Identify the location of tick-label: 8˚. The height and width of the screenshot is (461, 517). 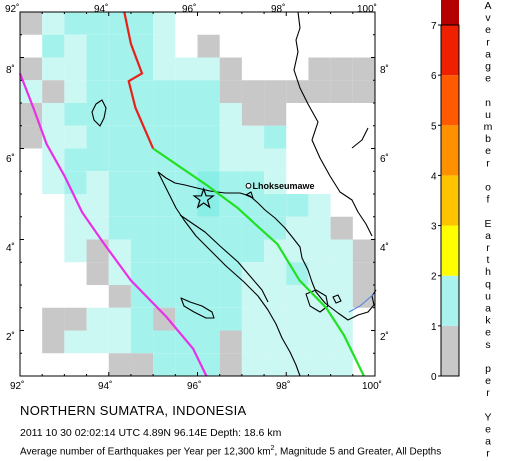
(384, 70).